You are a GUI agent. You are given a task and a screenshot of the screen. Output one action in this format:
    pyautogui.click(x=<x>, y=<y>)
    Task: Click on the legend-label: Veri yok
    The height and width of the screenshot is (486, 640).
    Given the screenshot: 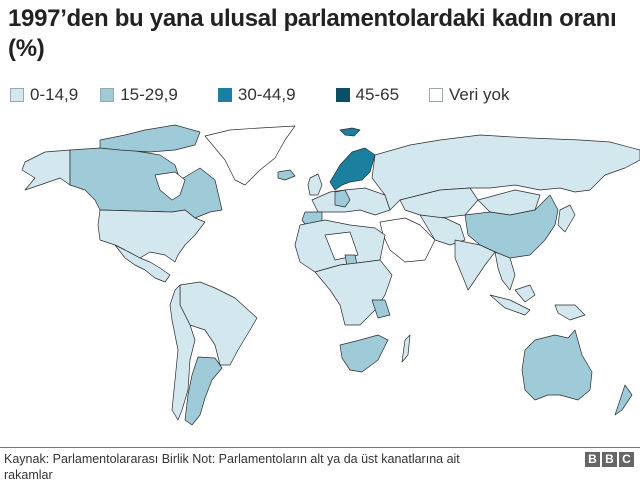 What is the action you would take?
    pyautogui.click(x=479, y=94)
    